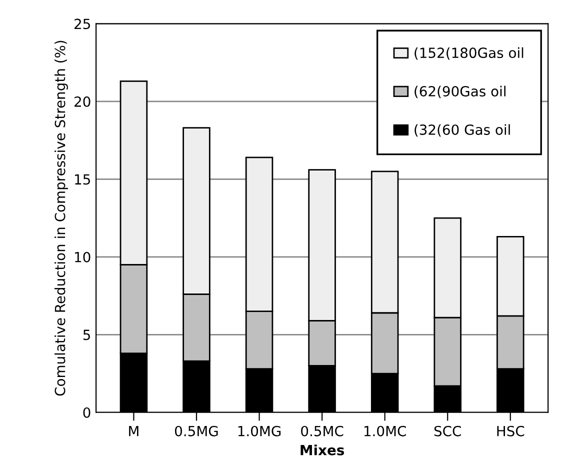  What do you see at coordinates (447, 431) in the screenshot?
I see `x-tick-label: SCC` at bounding box center [447, 431].